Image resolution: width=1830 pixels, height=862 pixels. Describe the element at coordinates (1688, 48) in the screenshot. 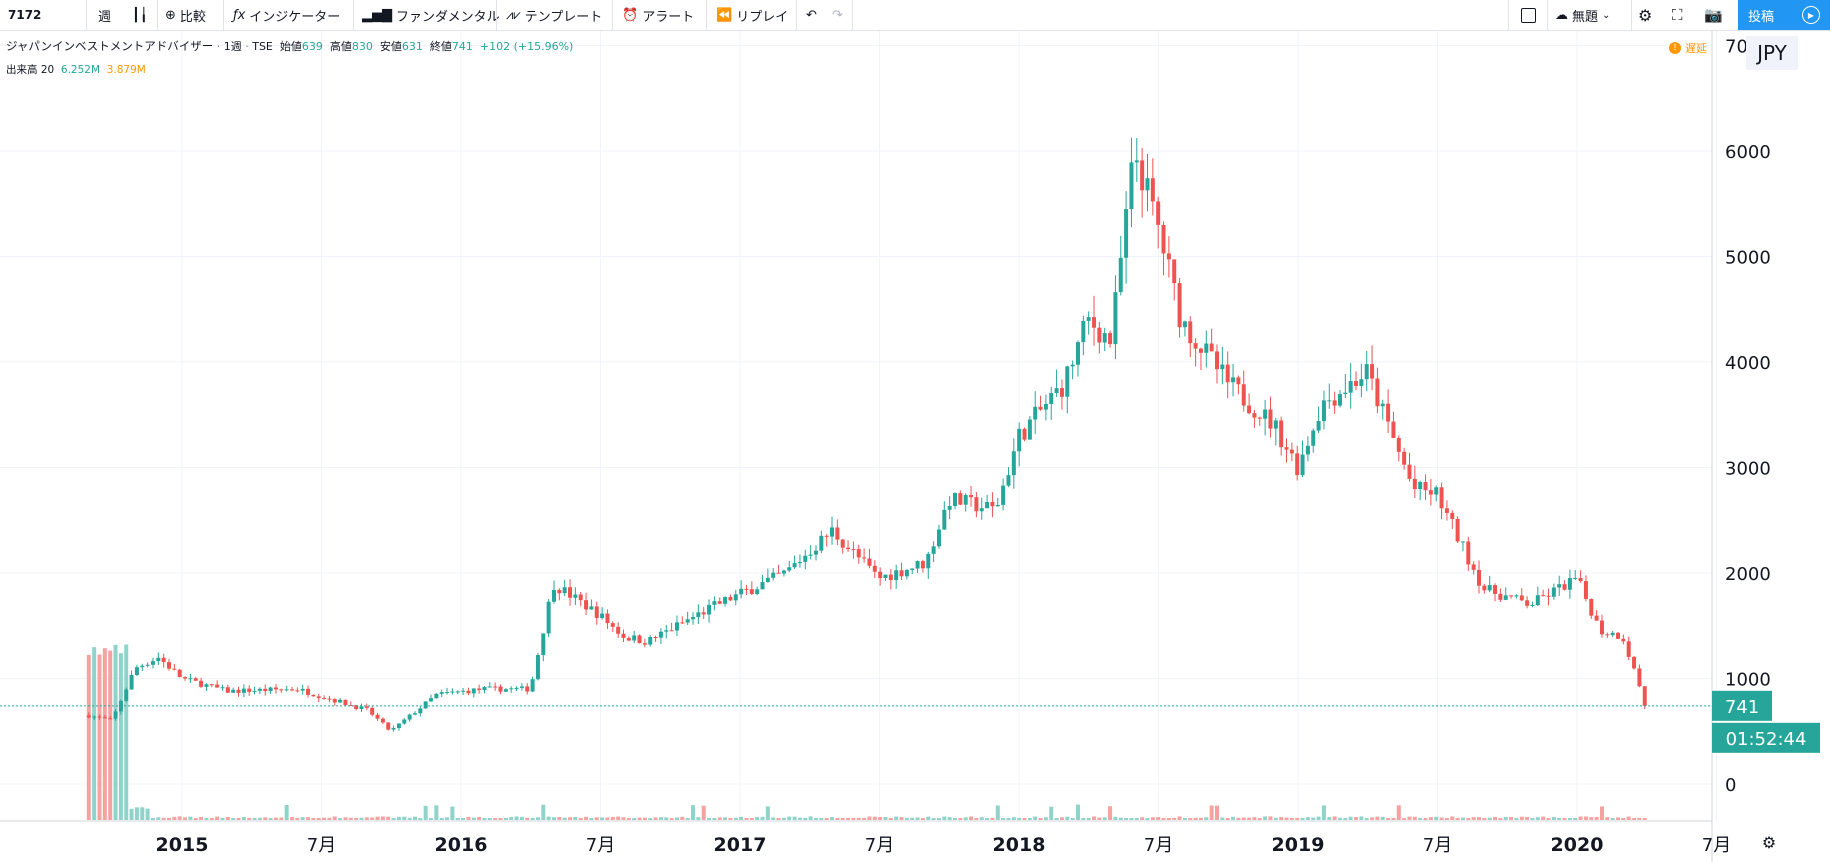

I see `delayed-data-badge: ! 遅延` at that location.